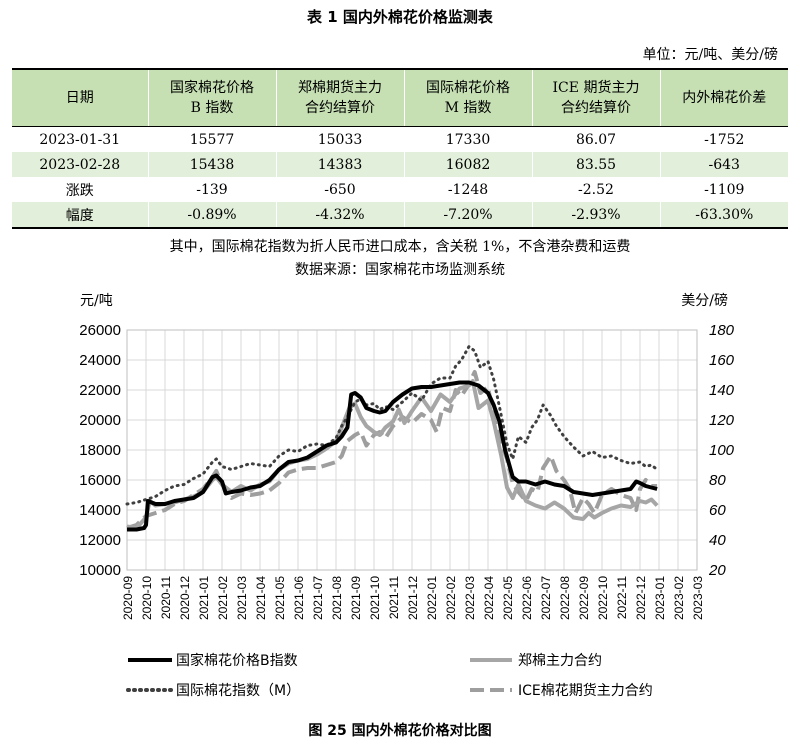 This screenshot has width=800, height=752. I want to click on y-tick-label-left: 10000, so click(100, 570).